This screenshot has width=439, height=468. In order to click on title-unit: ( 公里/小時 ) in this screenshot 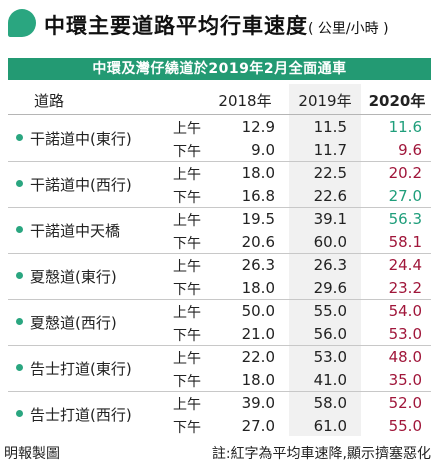, I will do `click(348, 29)`.